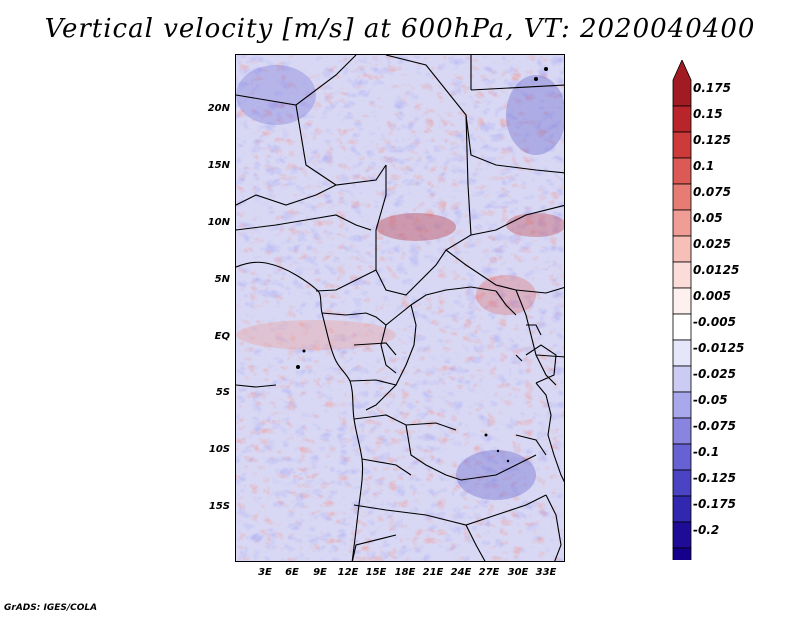 This screenshot has width=800, height=618. What do you see at coordinates (710, 400) in the screenshot?
I see `colorbar-label: -0.05` at bounding box center [710, 400].